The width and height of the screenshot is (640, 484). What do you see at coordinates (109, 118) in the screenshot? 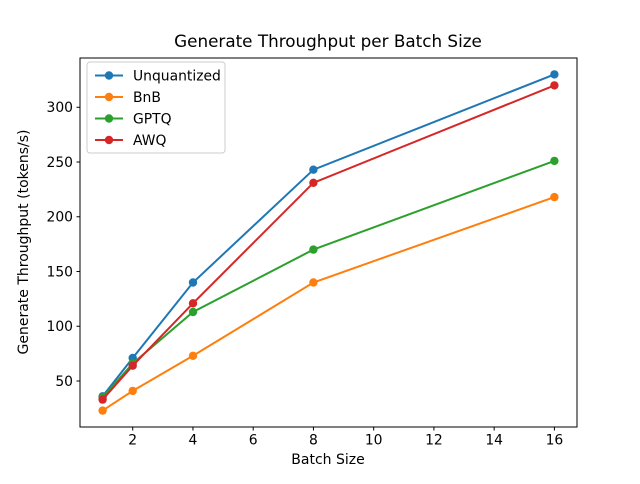
I see `legend-marker-gptq` at bounding box center [109, 118].